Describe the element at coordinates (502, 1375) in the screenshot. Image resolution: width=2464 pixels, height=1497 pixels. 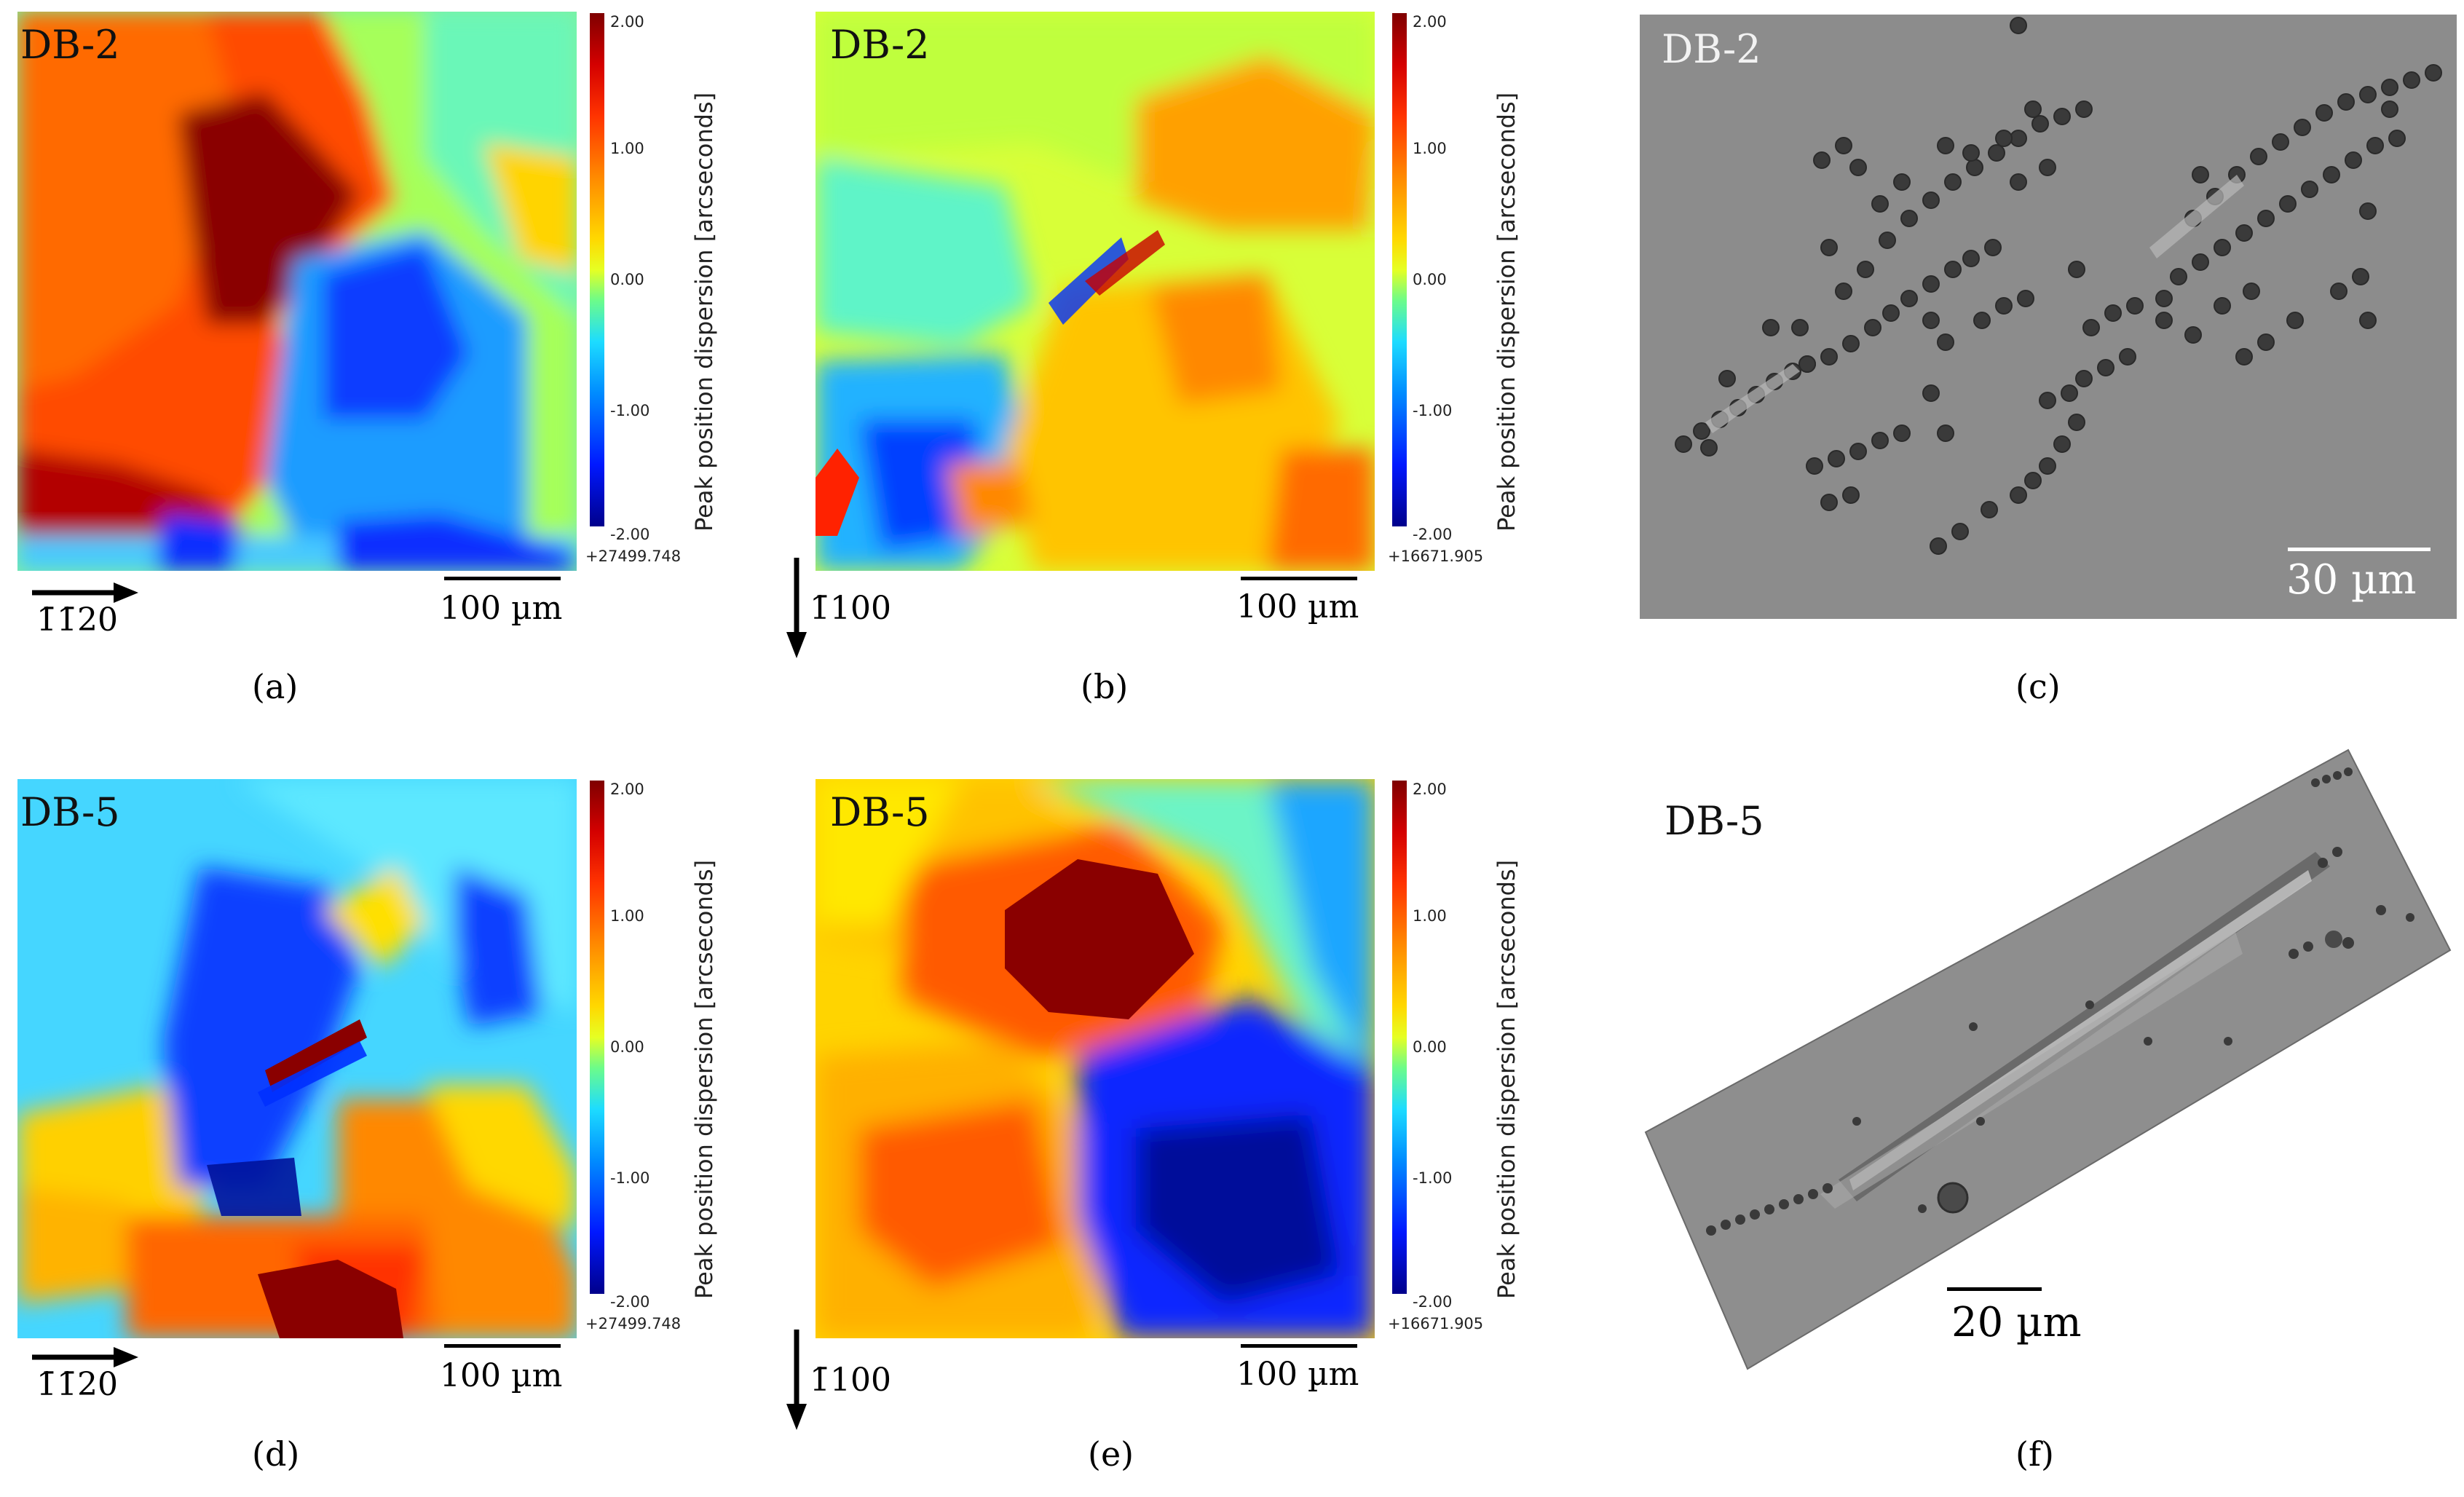
I see `scalebar-label-d: 100 µm` at that location.